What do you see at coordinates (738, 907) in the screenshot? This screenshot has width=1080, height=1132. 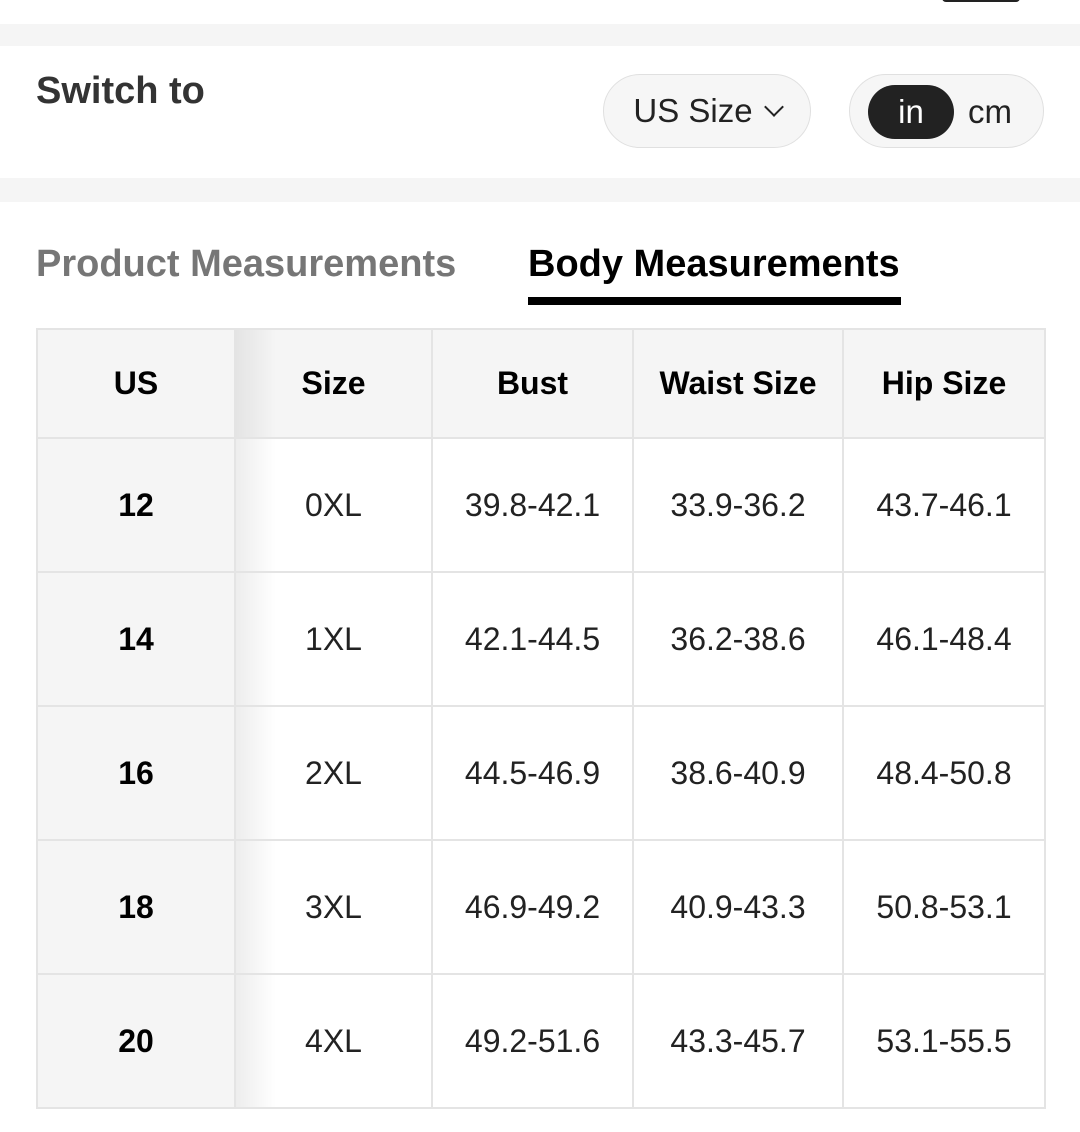 I see `cell-waist: 40.9-43.3` at bounding box center [738, 907].